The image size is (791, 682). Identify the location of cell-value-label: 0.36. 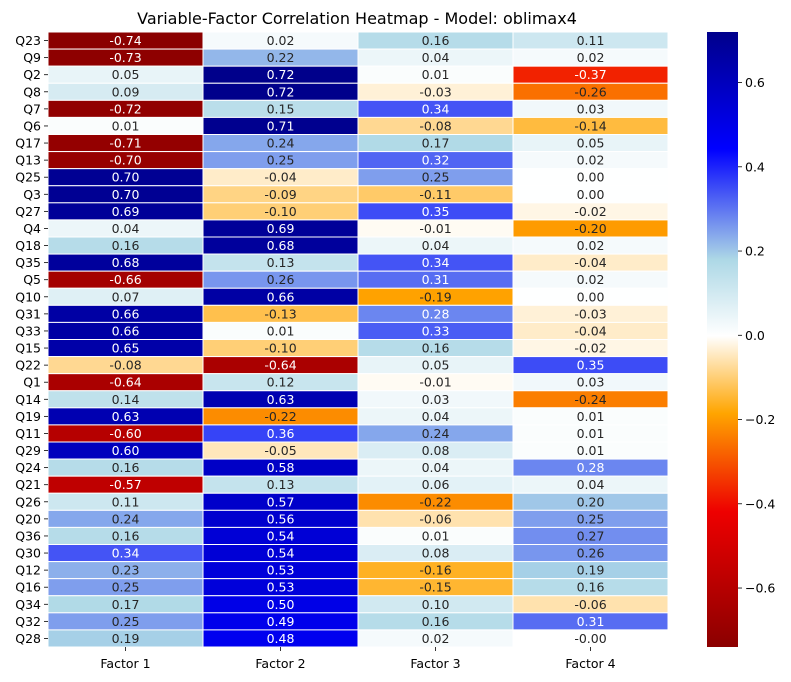
(281, 433).